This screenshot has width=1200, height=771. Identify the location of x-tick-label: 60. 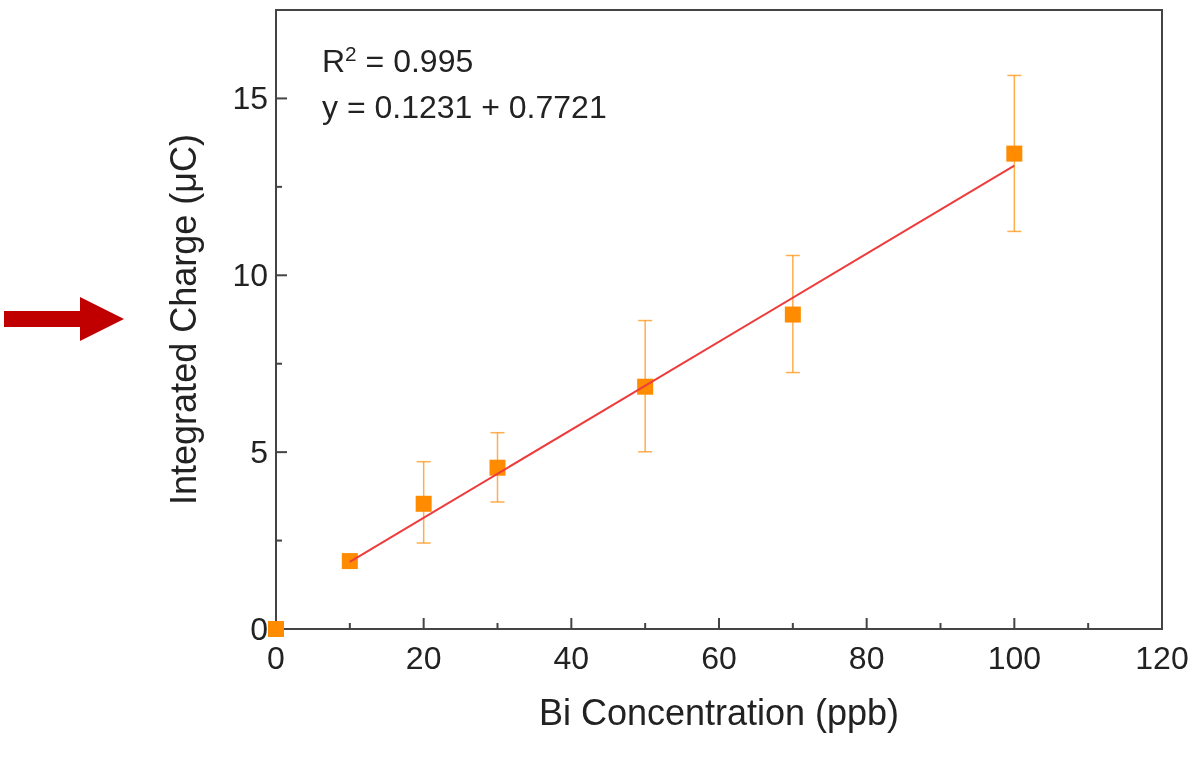
(719, 658).